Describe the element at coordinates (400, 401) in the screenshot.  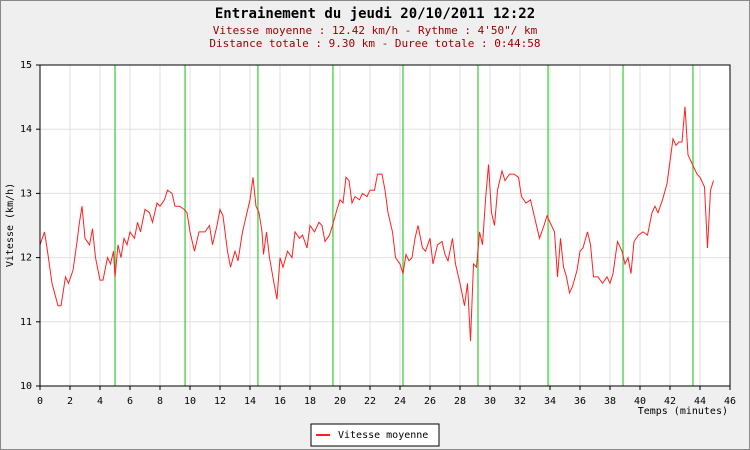
I see `x-tick-label: 24` at that location.